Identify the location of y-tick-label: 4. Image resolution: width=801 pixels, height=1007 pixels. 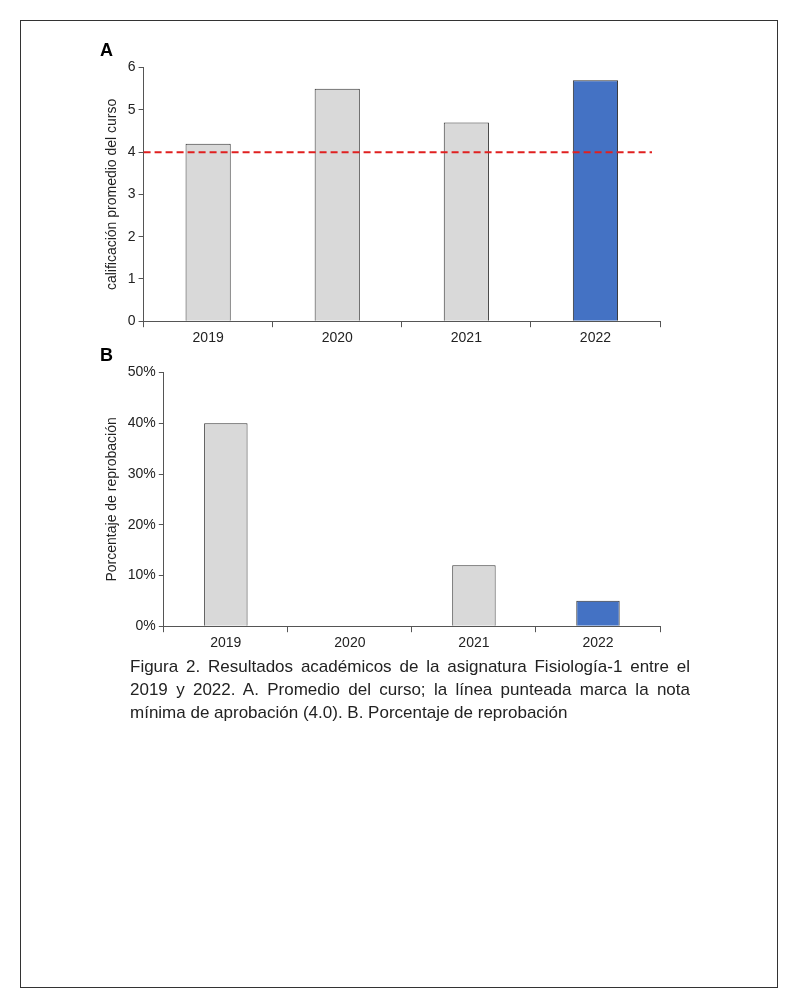
(131, 150).